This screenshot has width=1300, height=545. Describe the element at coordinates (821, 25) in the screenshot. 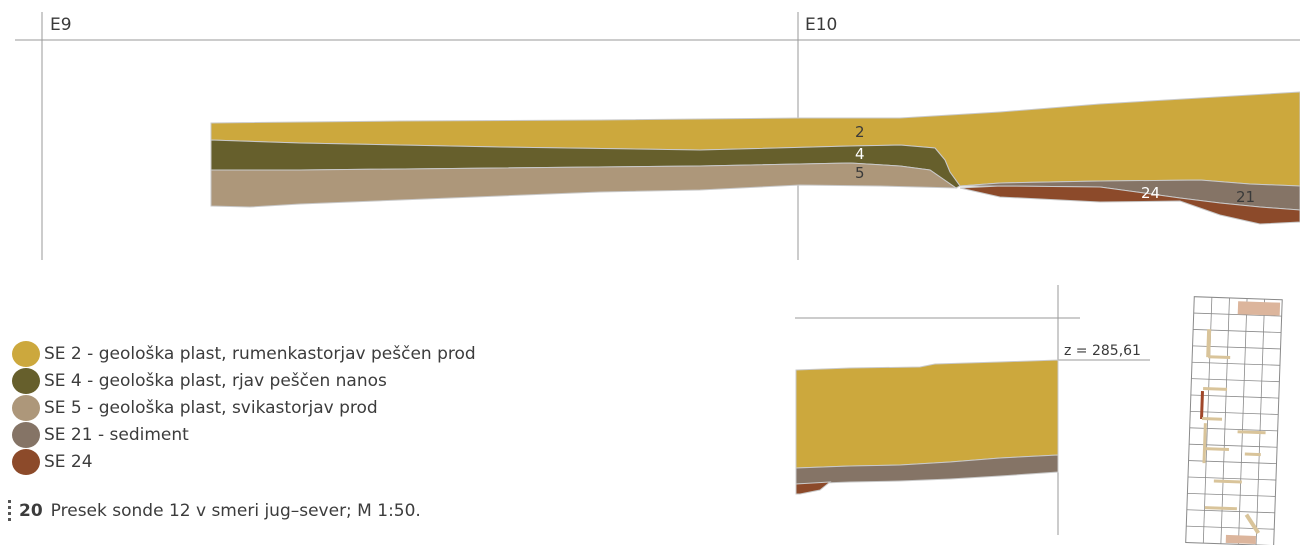

I see `grid-label-e10: E10` at that location.